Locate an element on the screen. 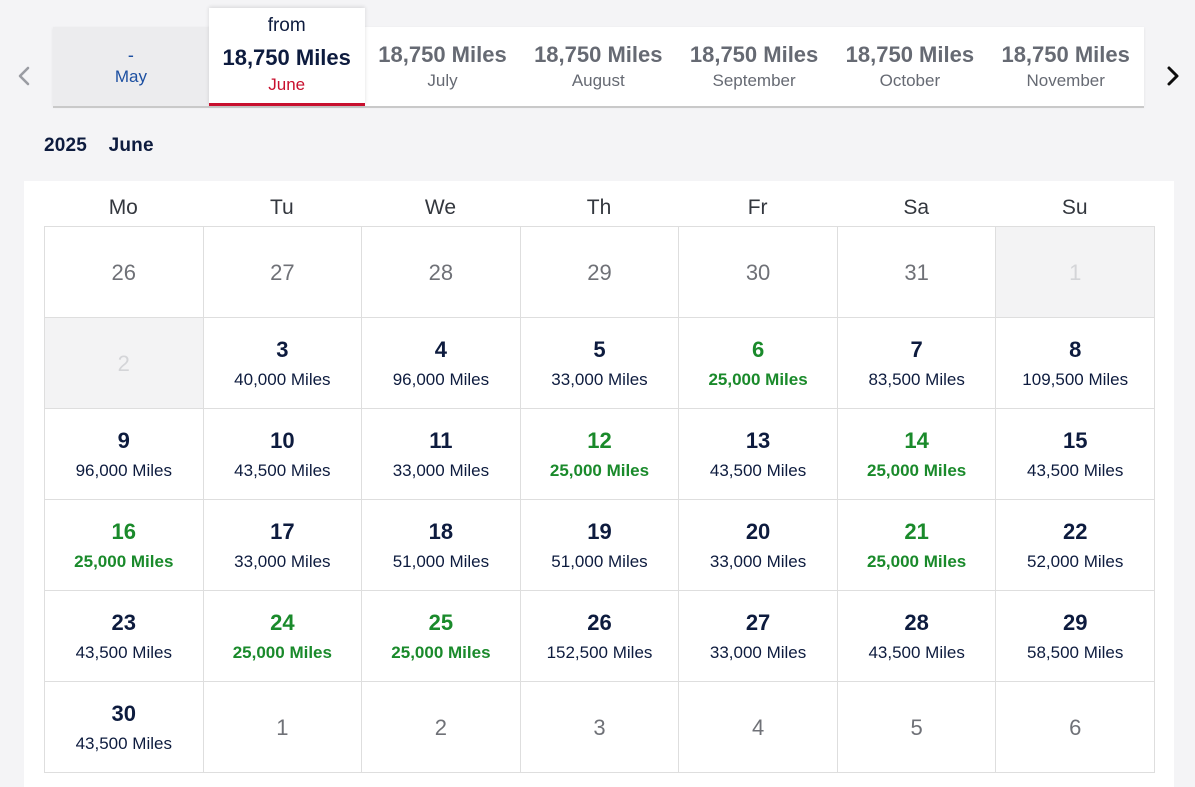 This screenshot has height=787, width=1195. month-tab-november: 18,750 Miles November is located at coordinates (1066, 66).